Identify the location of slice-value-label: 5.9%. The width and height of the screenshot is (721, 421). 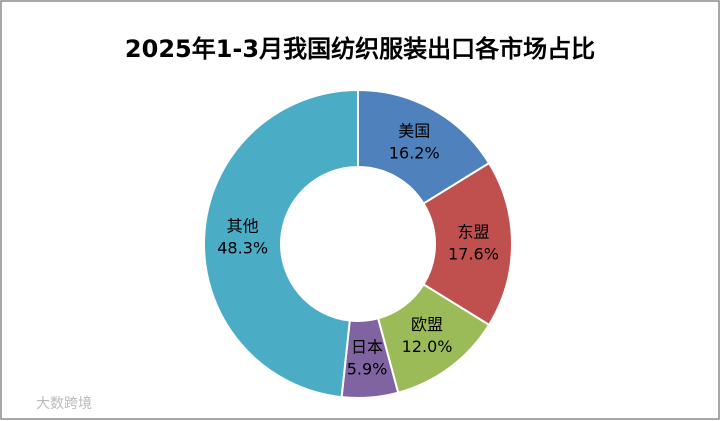
(367, 369).